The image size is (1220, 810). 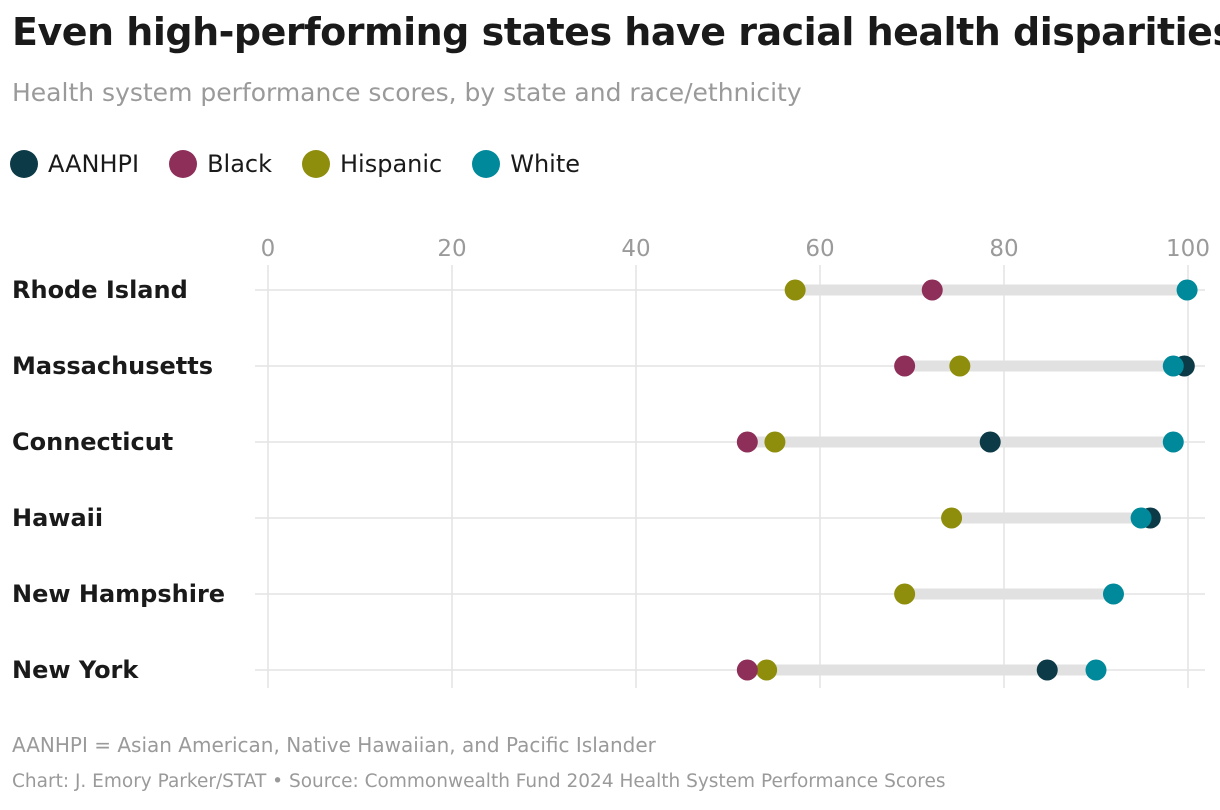 I want to click on dot-white-massachusetts, so click(x=1173, y=366).